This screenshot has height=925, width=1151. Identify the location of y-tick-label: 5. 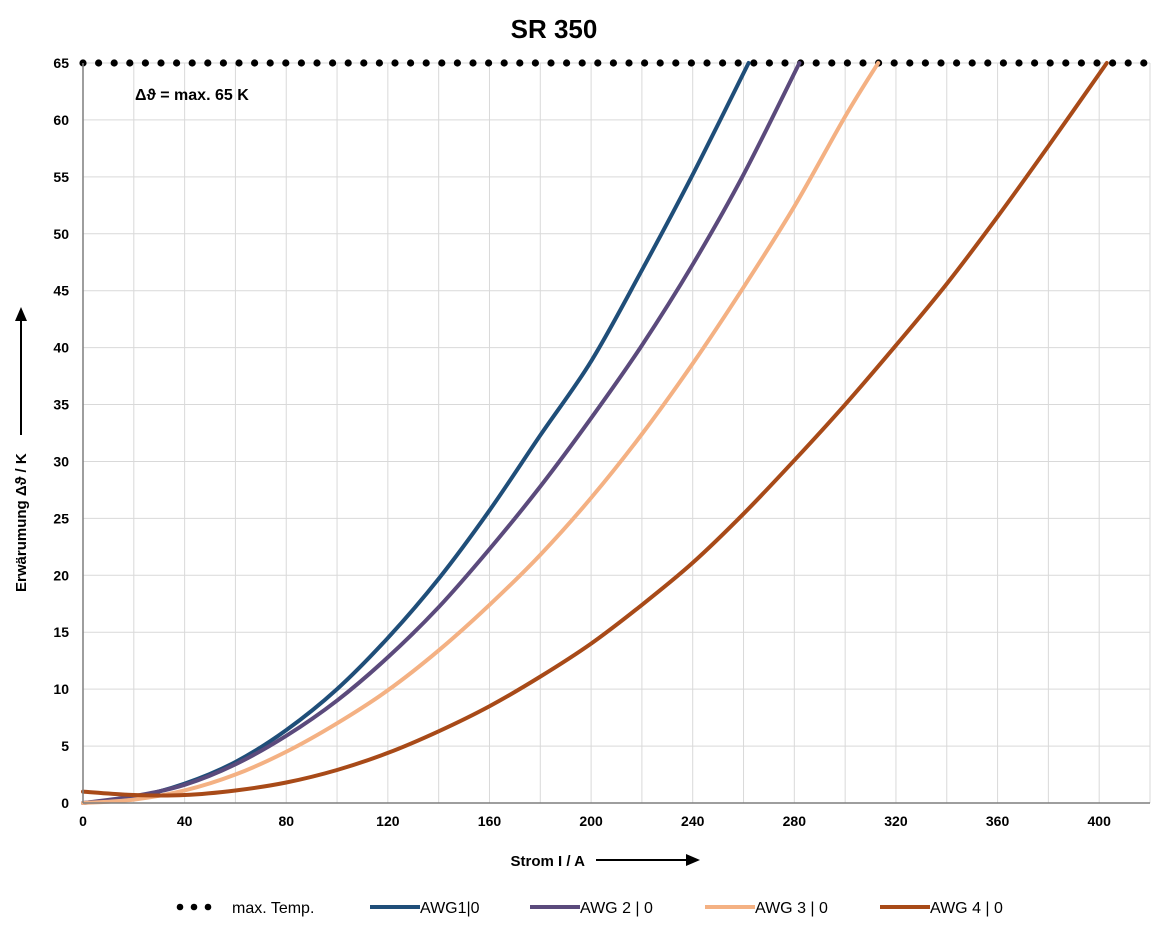
(65, 746).